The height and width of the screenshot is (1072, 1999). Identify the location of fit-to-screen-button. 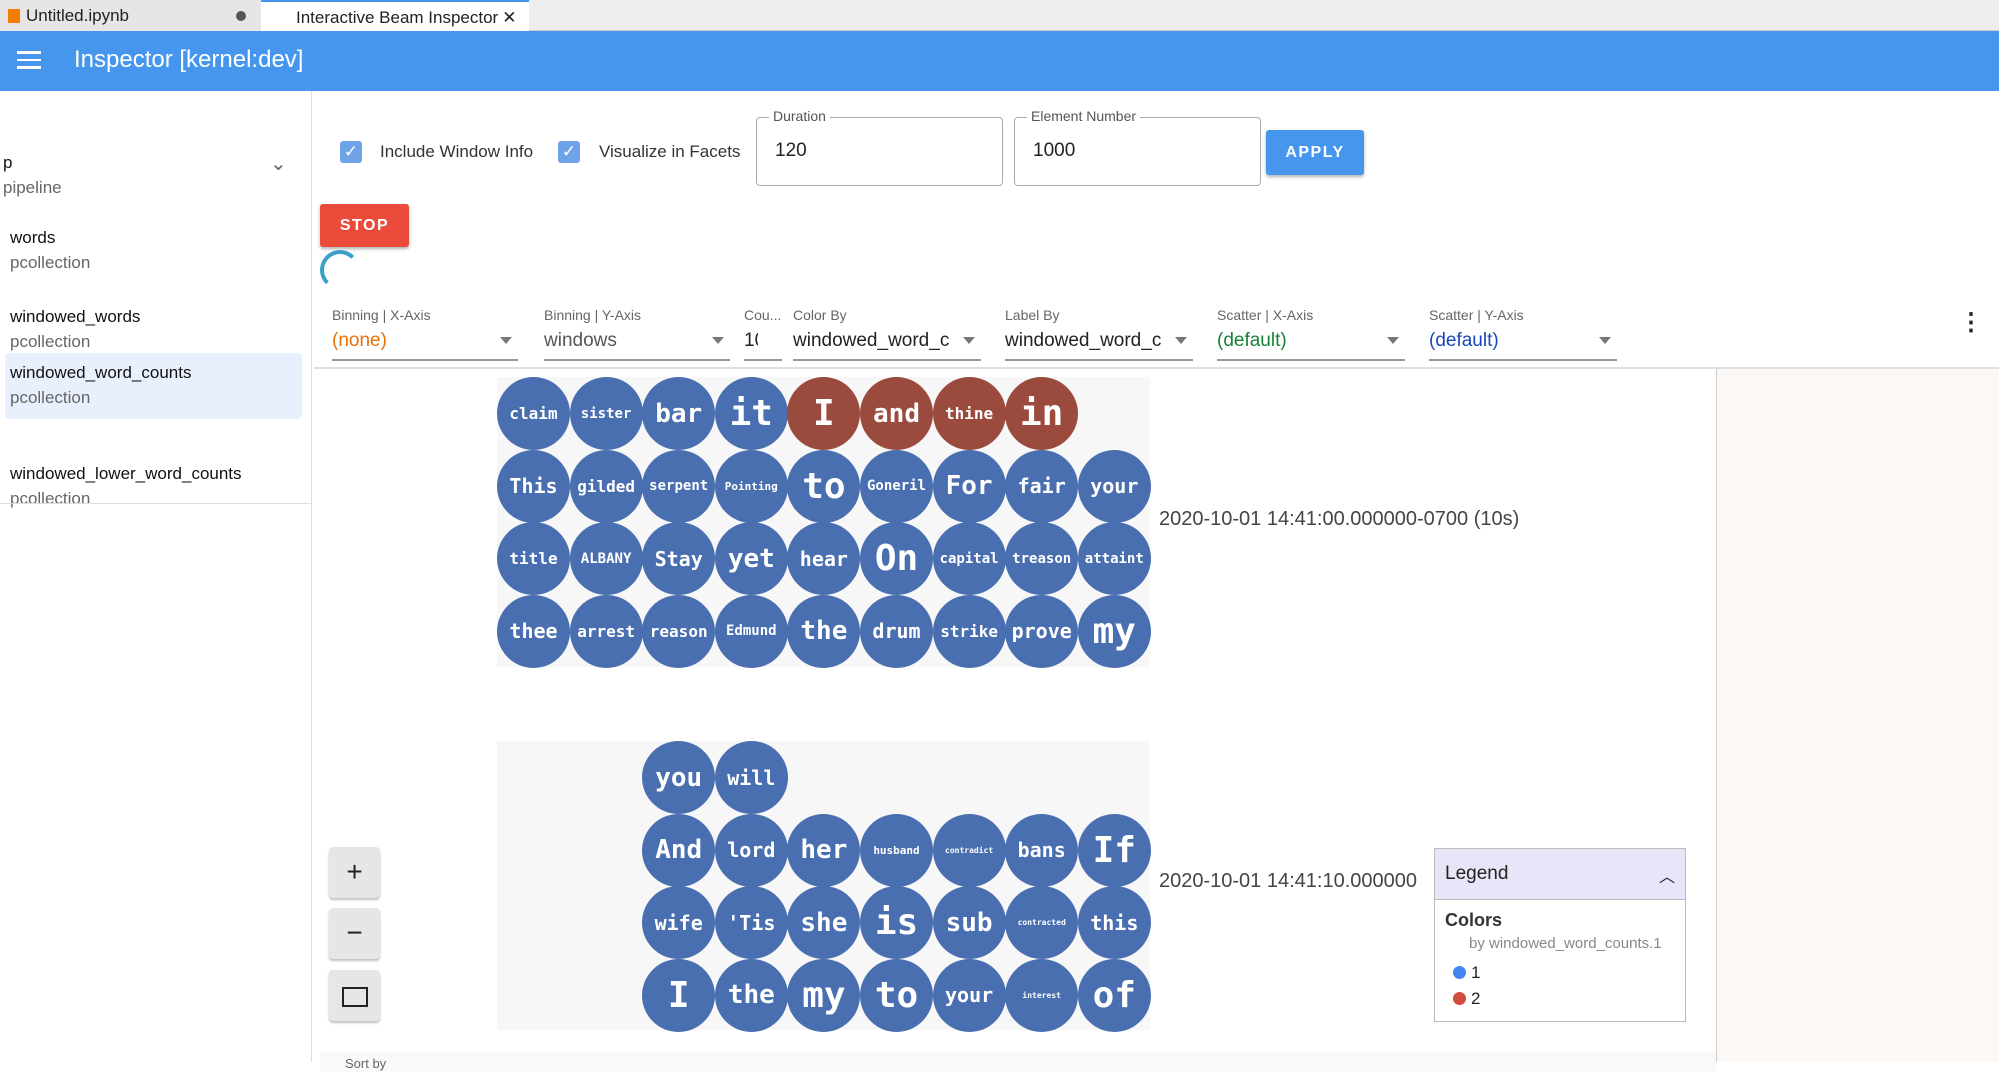
(354, 995).